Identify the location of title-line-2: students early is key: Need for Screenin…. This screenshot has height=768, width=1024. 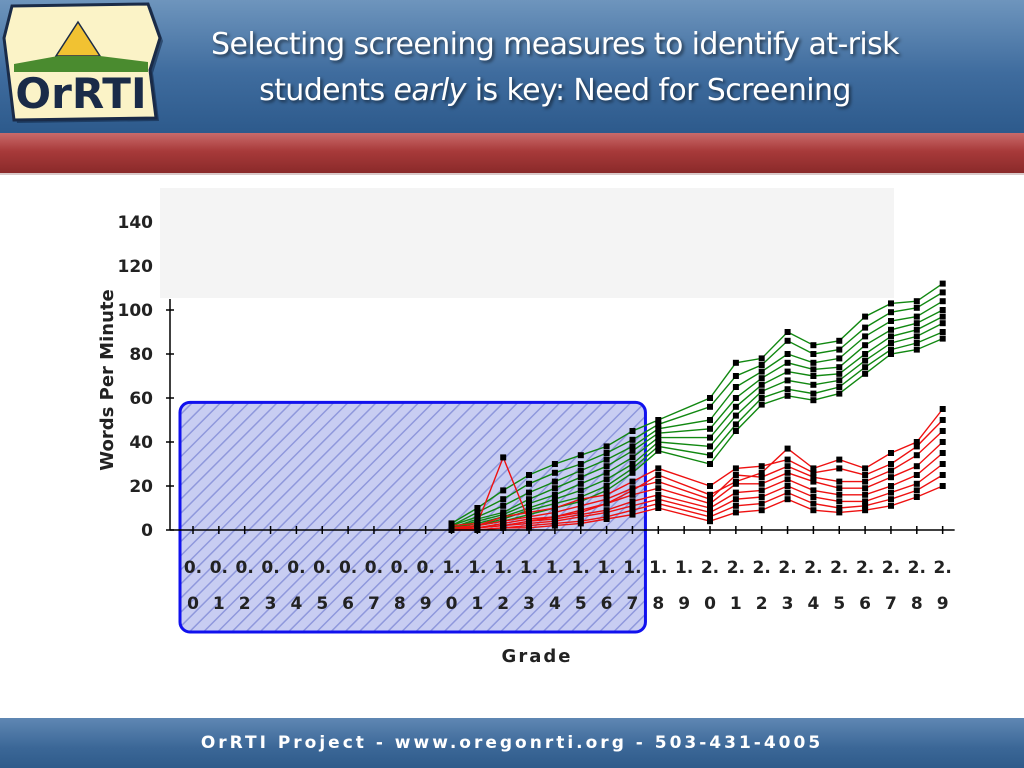
(555, 91).